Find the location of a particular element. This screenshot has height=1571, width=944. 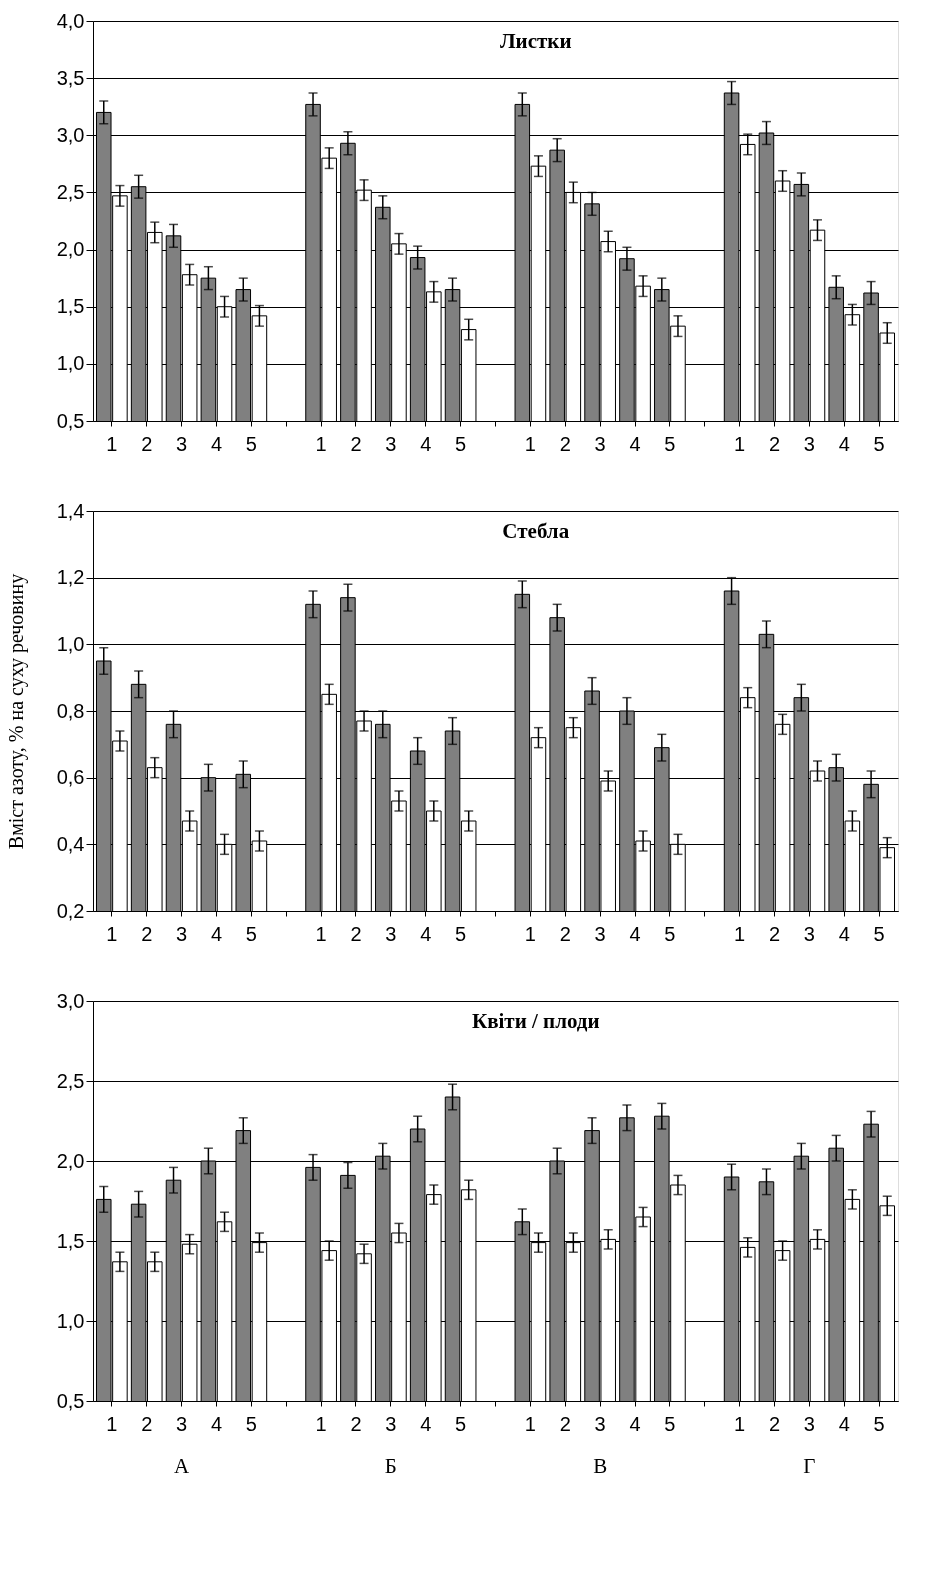

text: Б is located at coordinates (390, 1466).